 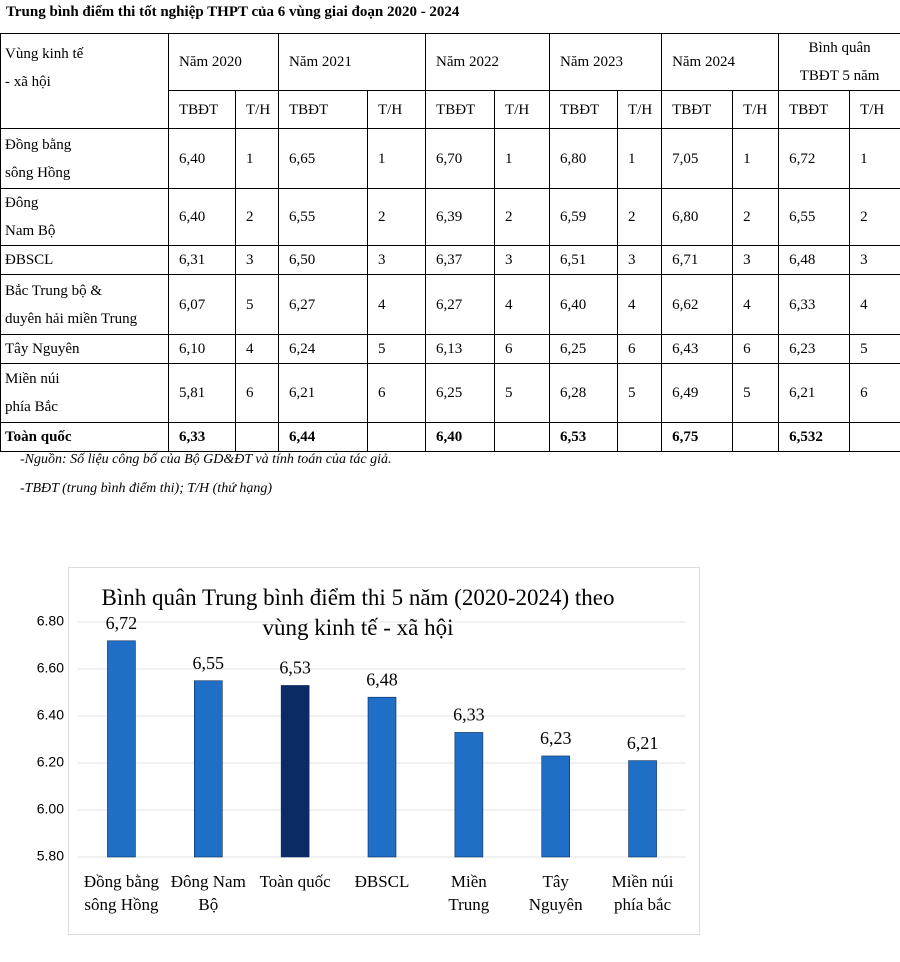 I want to click on cell: 6,53, so click(x=584, y=437).